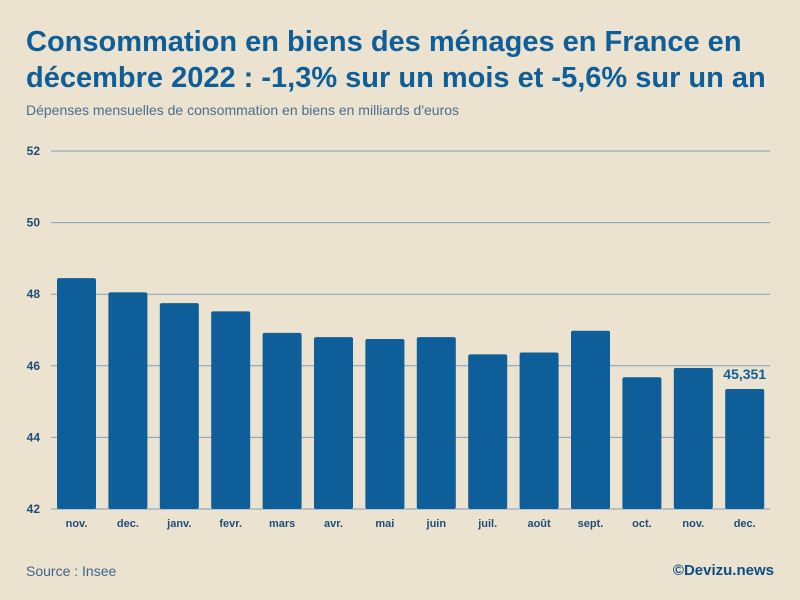 The width and height of the screenshot is (800, 600). Describe the element at coordinates (34, 366) in the screenshot. I see `y-tick-label: 46` at that location.